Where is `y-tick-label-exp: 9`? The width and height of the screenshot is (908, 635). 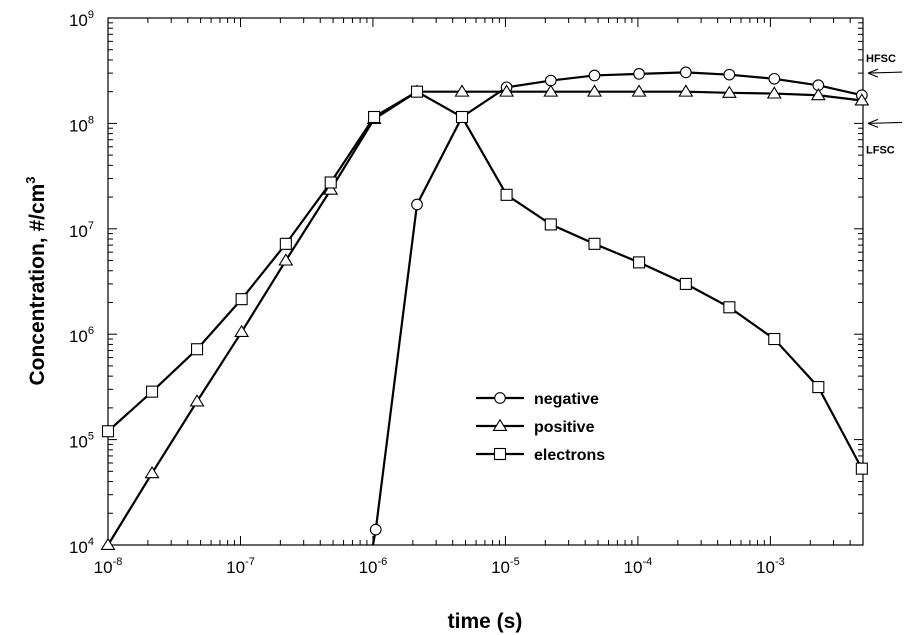 y-tick-label-exp: 9 is located at coordinates (91, 15).